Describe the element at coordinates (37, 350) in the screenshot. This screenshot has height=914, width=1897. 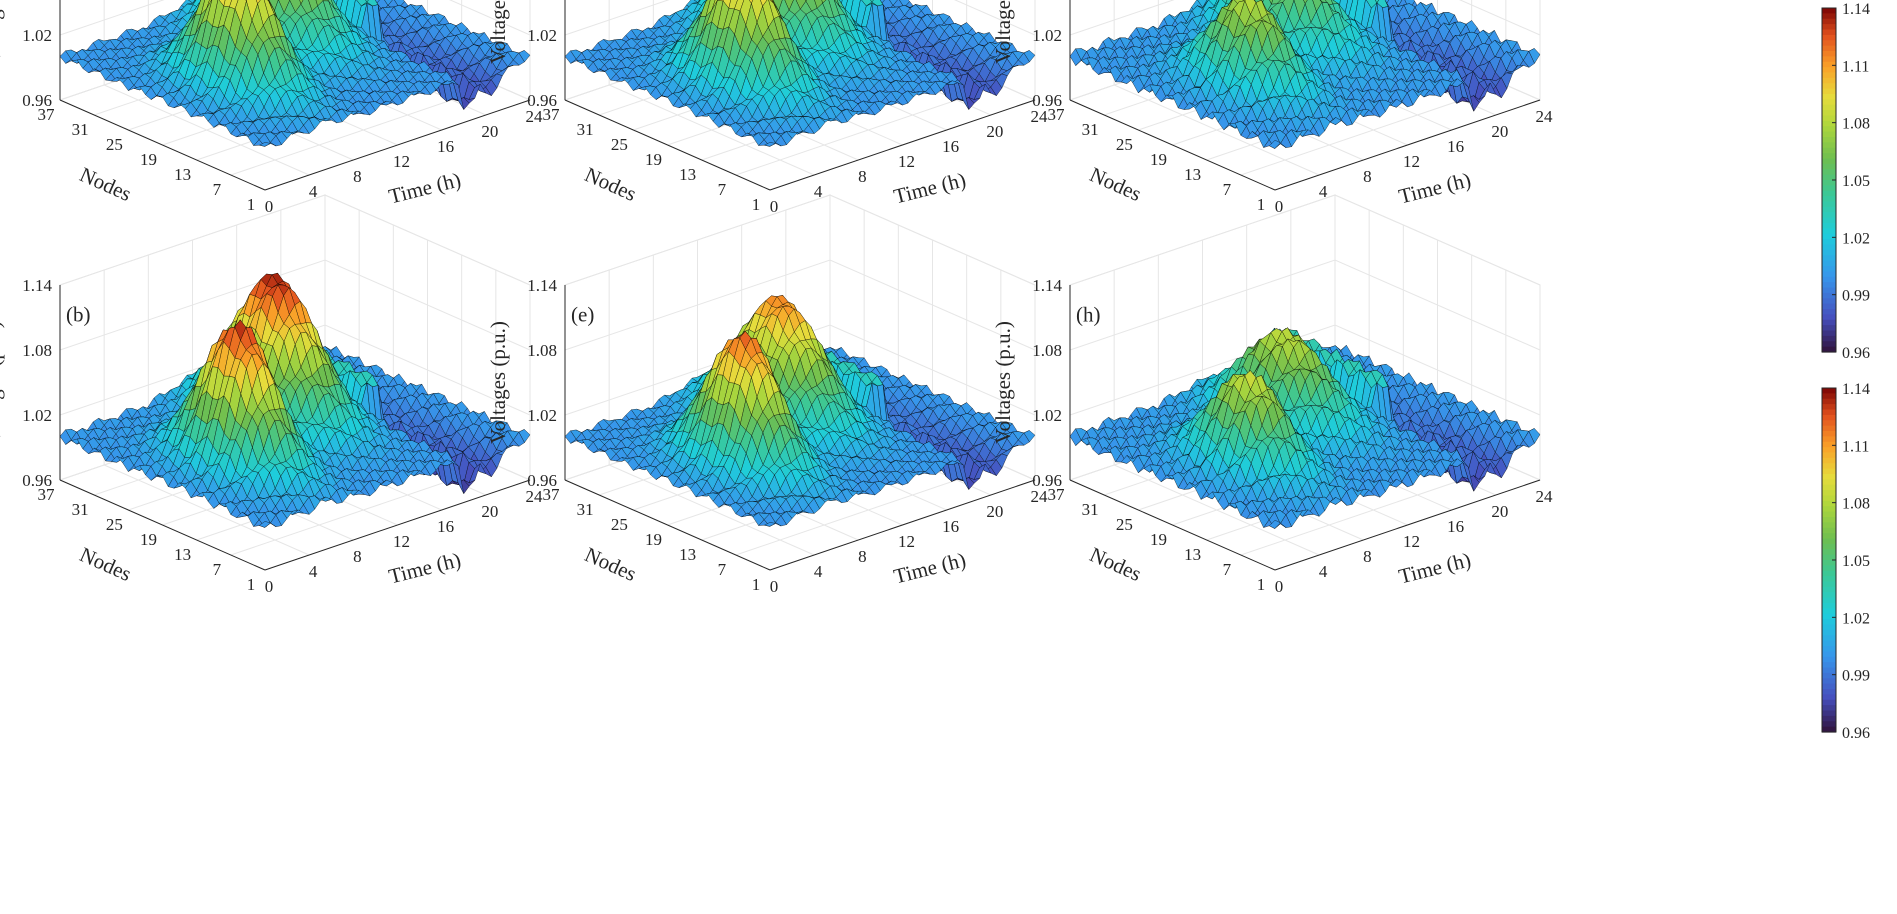
I see `z-tick-label: 1.08` at that location.